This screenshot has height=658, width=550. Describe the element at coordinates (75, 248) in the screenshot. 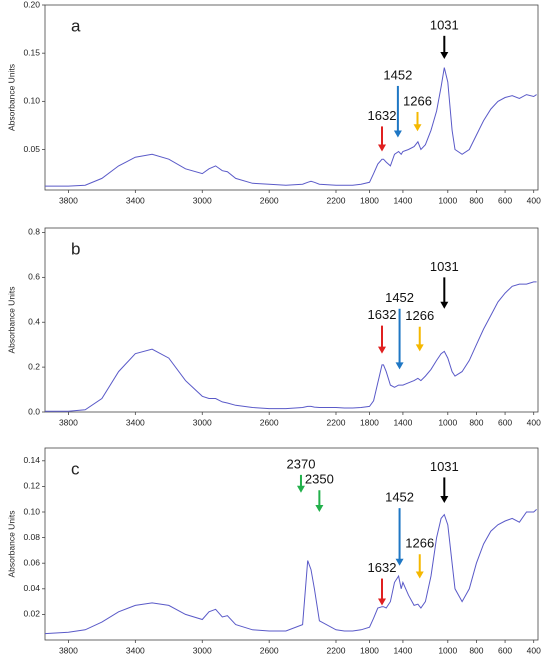

I see `panel-label: b` at that location.